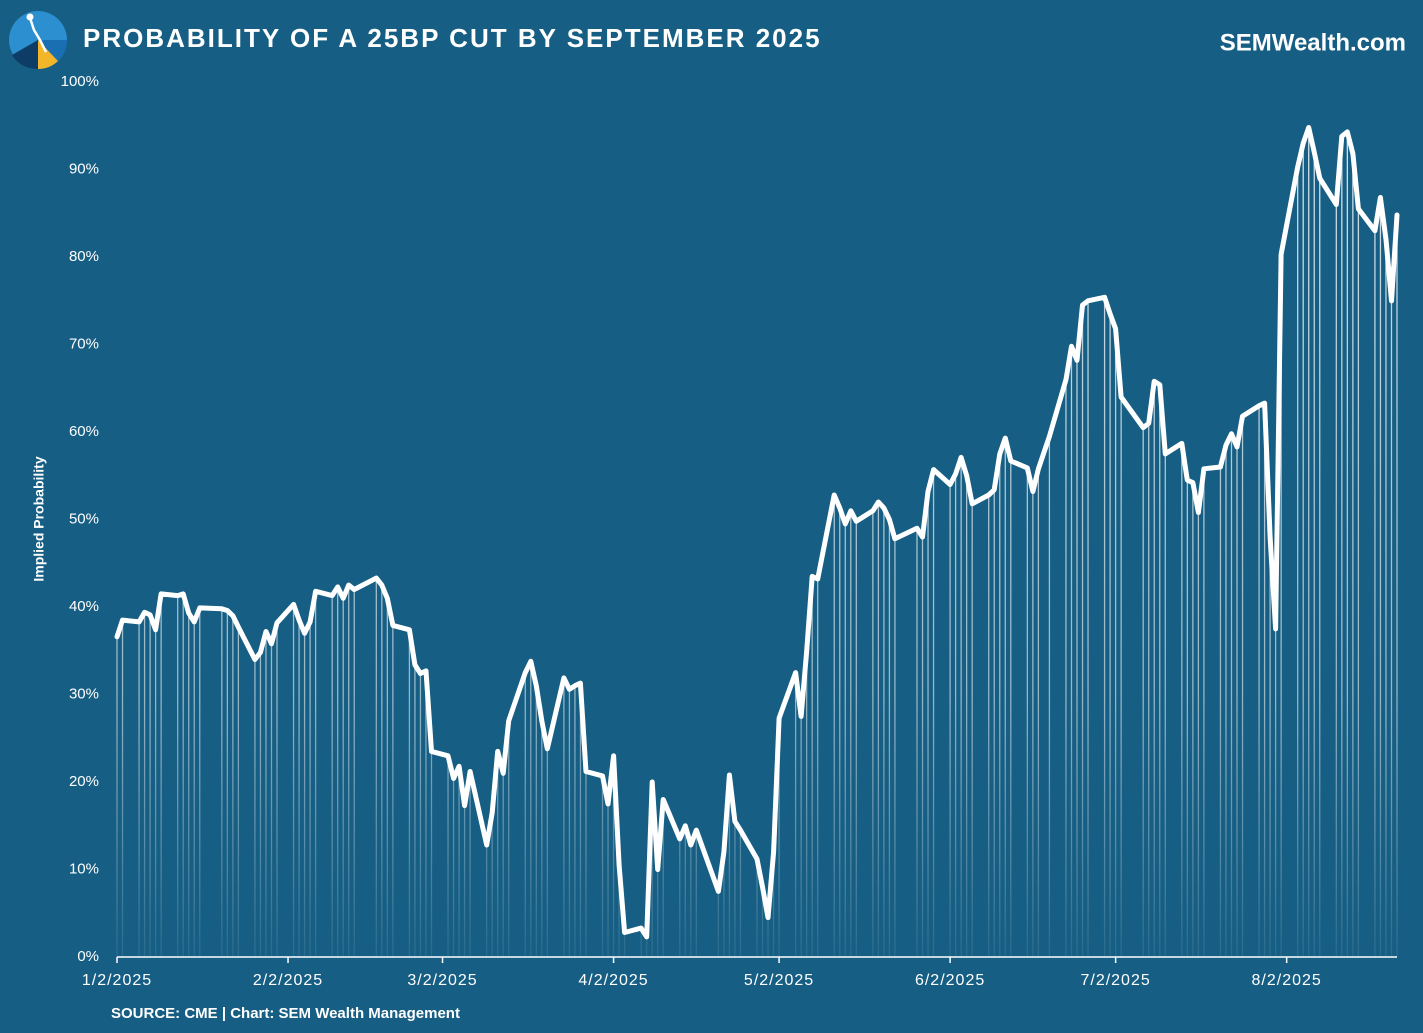 The height and width of the screenshot is (1033, 1423). What do you see at coordinates (84, 606) in the screenshot?
I see `y-tick-label: 40%` at bounding box center [84, 606].